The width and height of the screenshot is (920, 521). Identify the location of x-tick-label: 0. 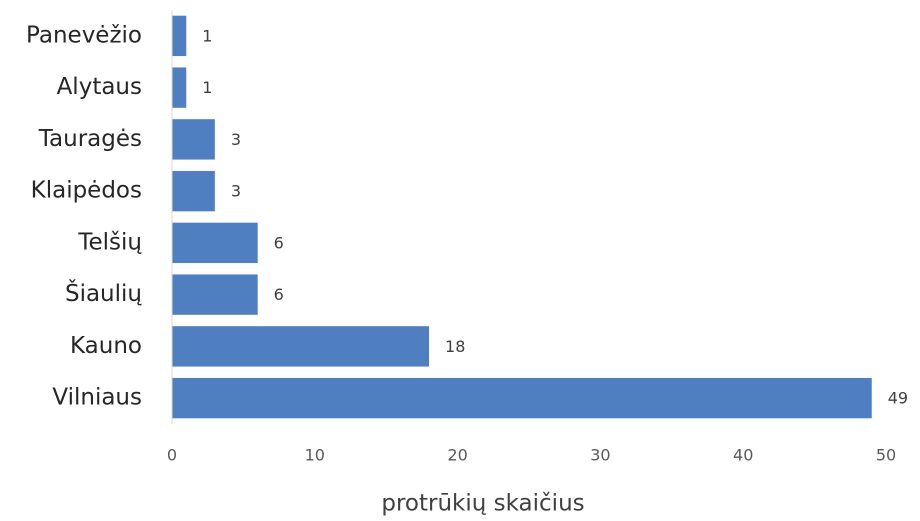
(172, 455).